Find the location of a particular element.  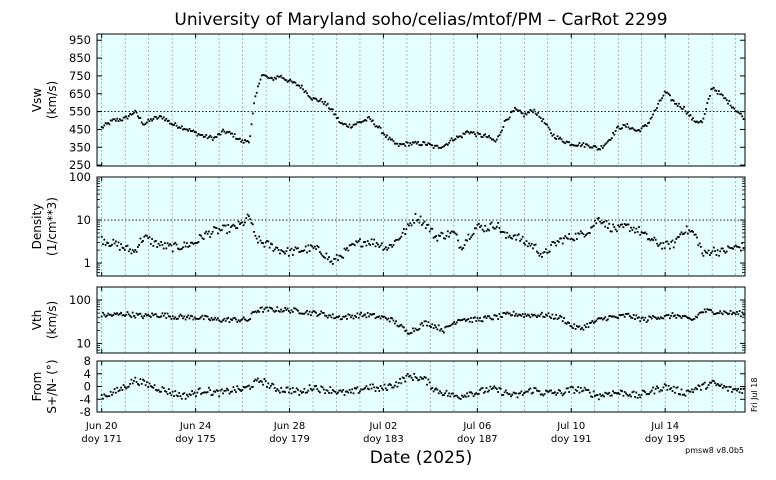

y-tick-label: 100 is located at coordinates (80, 177).